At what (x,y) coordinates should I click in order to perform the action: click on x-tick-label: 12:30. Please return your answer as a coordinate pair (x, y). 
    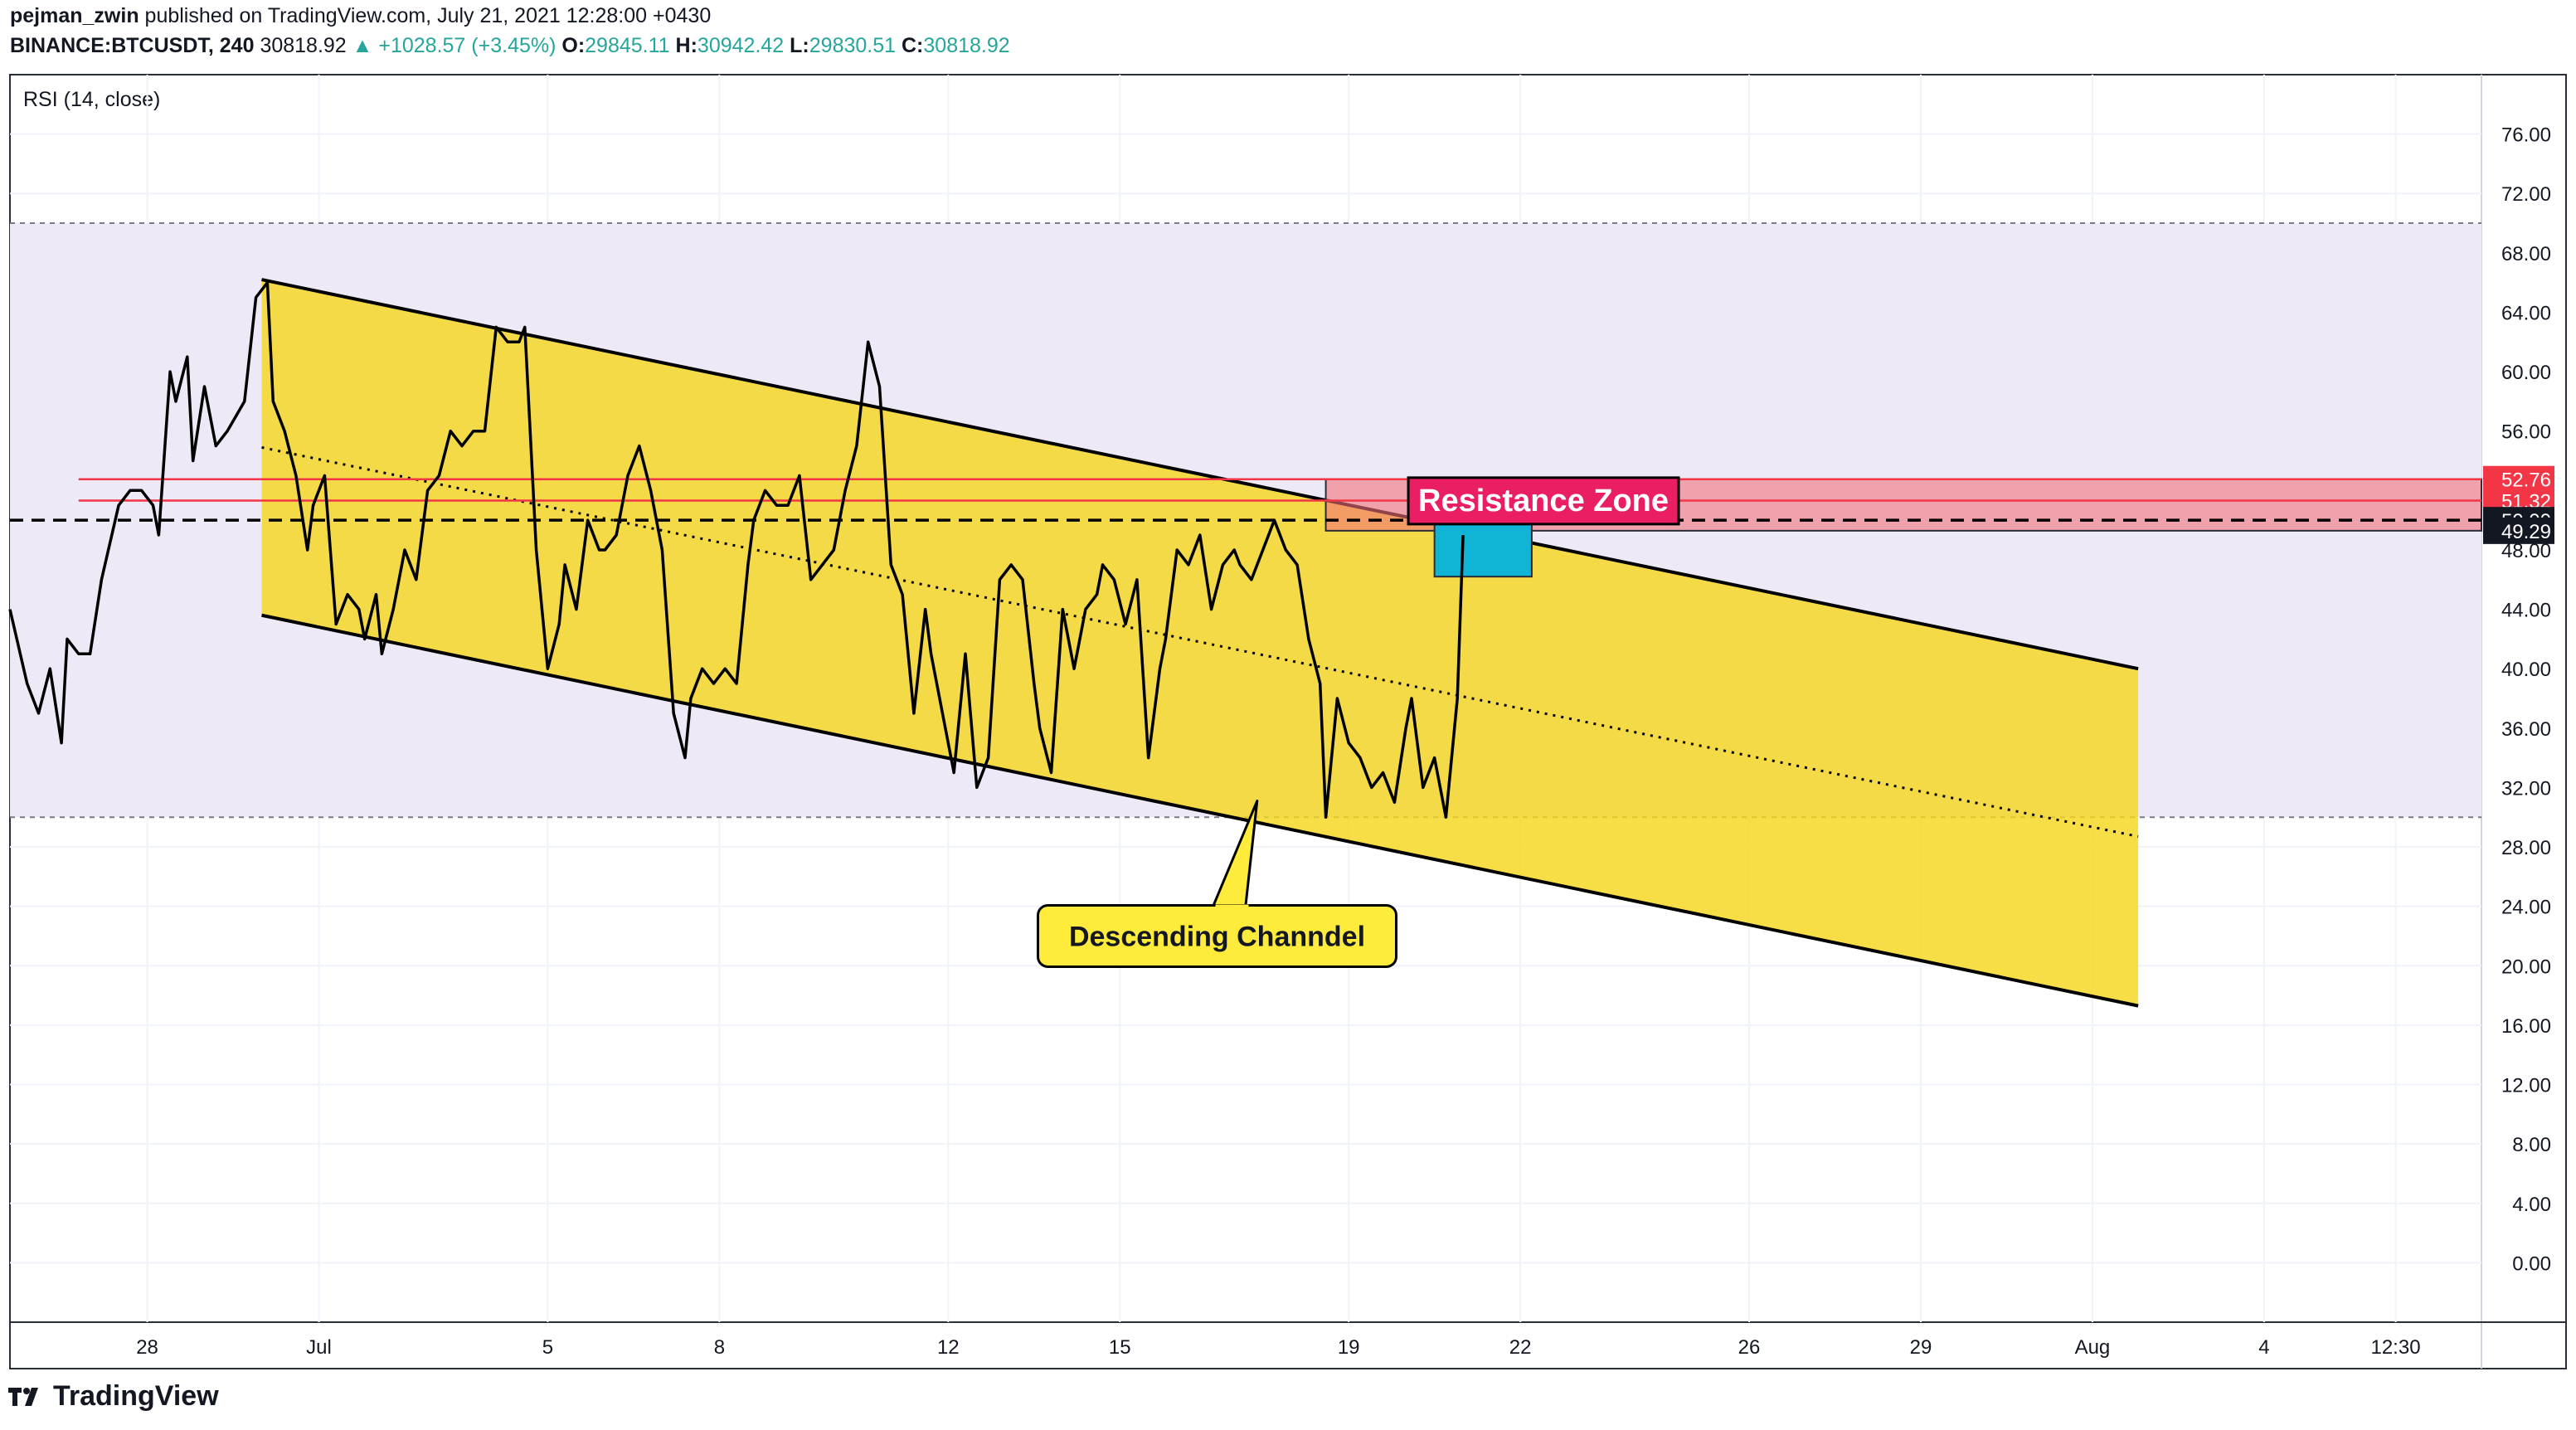
    Looking at the image, I should click on (2395, 1347).